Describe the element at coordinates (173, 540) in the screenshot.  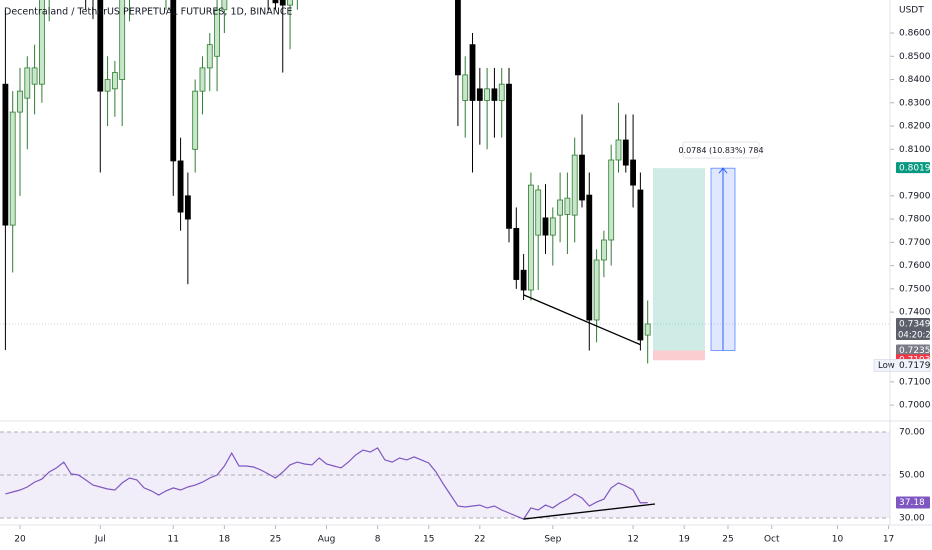
I see `x-tick-label: 11` at that location.